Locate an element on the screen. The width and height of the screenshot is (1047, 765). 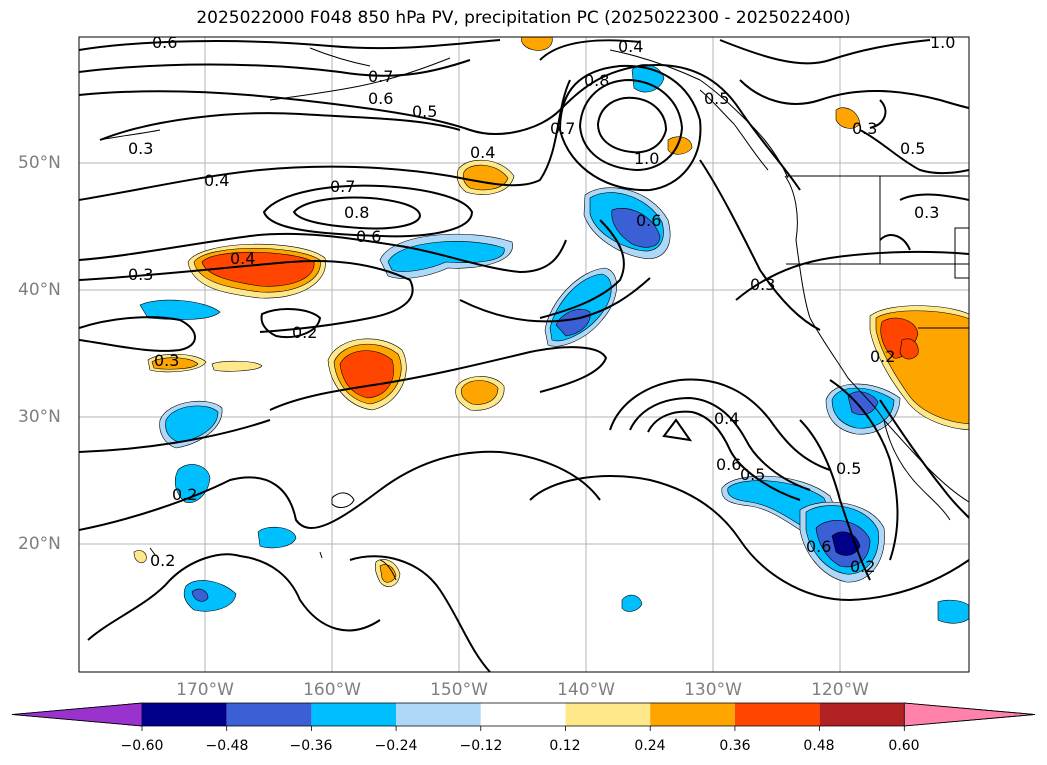
colorbar-tick-label: 0.24 is located at coordinates (650, 746).